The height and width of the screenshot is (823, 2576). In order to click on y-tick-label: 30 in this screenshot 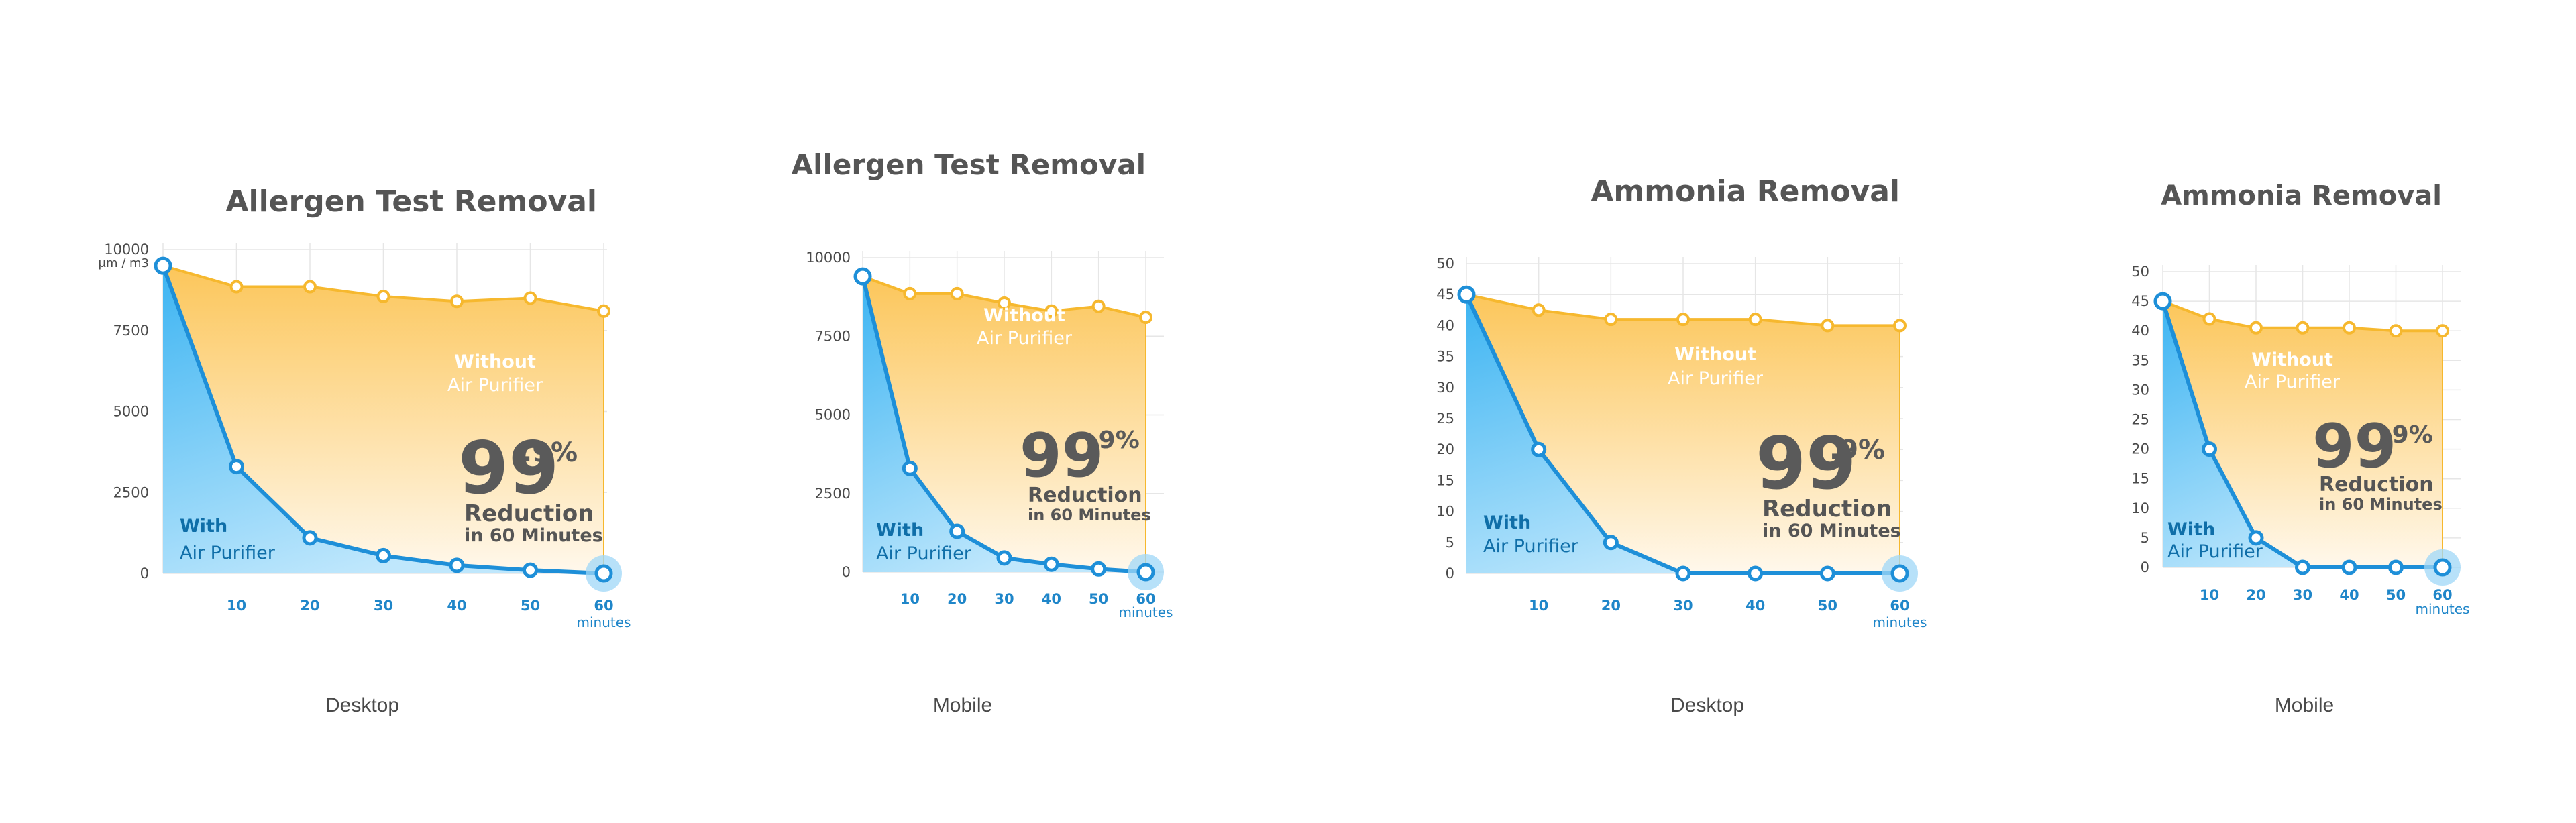, I will do `click(1445, 388)`.